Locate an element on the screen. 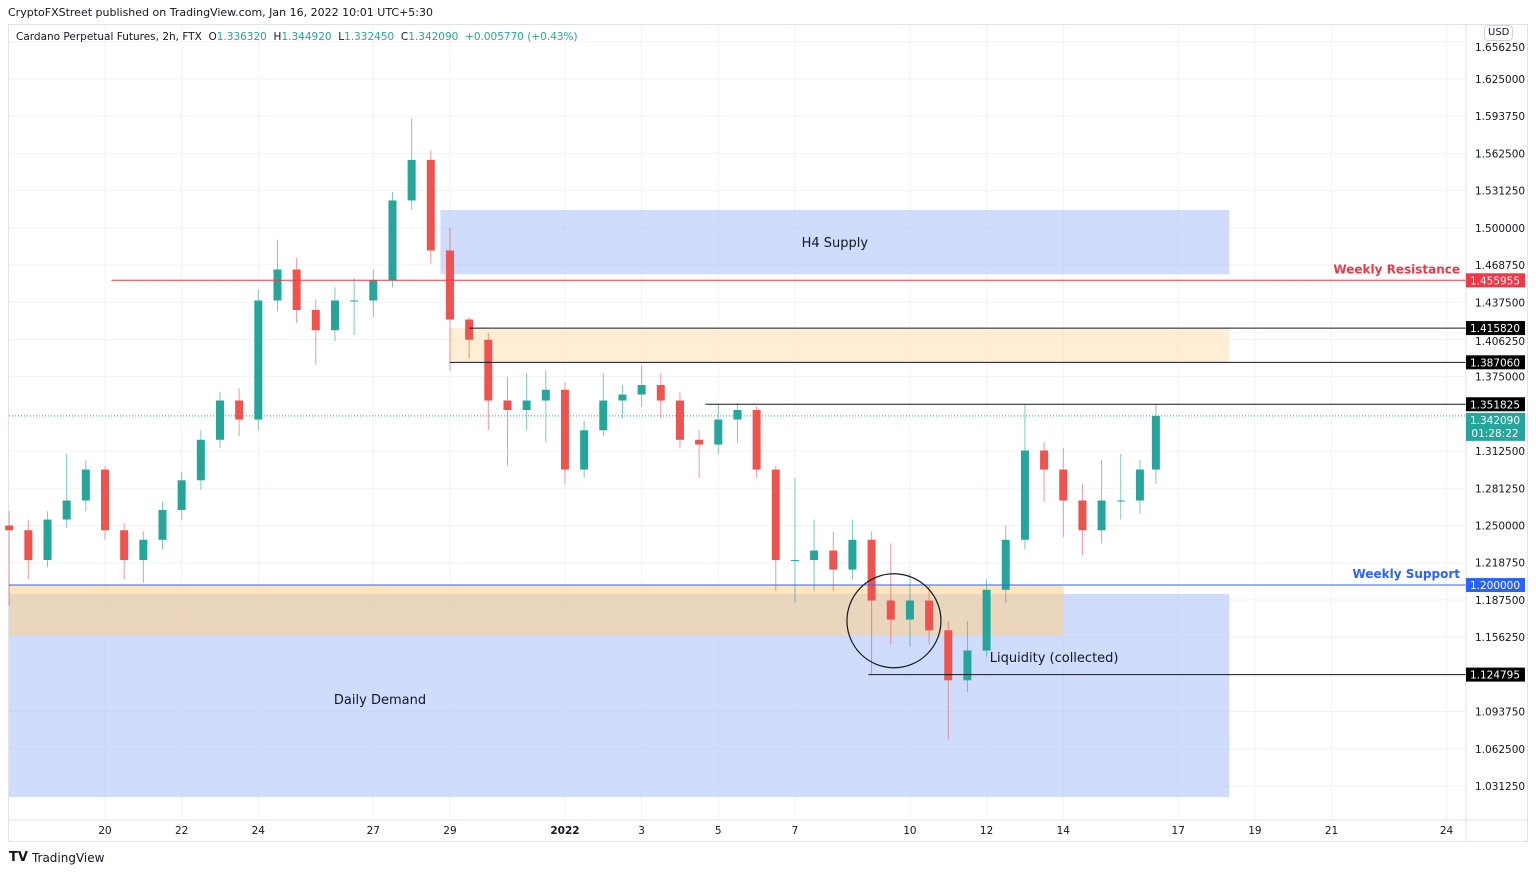 Image resolution: width=1536 pixels, height=873 pixels. x-tick-label: 2022 is located at coordinates (564, 831).